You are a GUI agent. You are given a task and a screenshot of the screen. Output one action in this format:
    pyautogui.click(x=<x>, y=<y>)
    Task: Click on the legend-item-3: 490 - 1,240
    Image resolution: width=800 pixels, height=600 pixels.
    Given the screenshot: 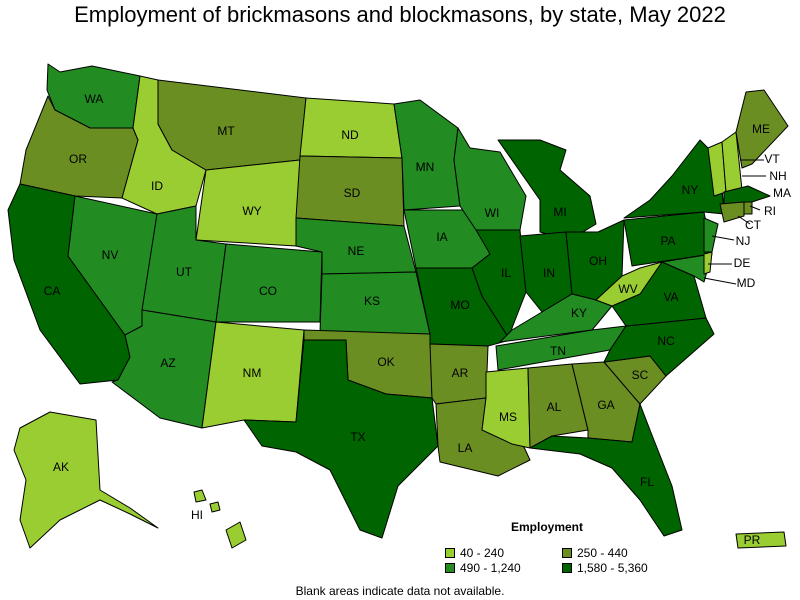 What is the action you would take?
    pyautogui.click(x=483, y=568)
    